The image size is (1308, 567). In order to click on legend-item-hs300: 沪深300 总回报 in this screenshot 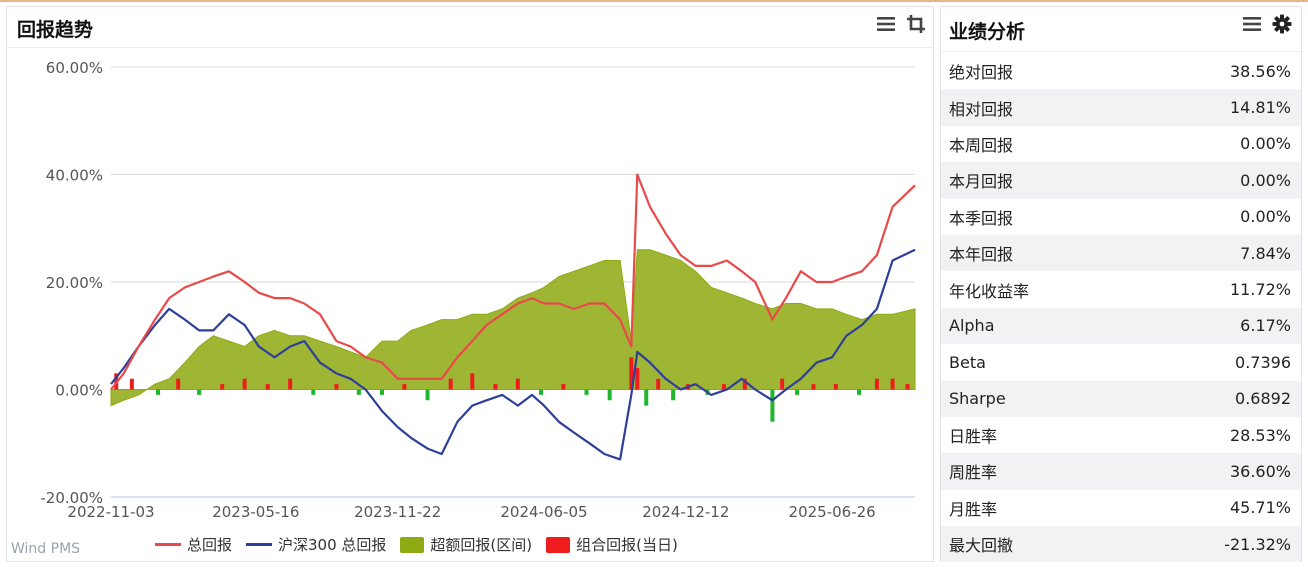, I will do `click(316, 544)`.